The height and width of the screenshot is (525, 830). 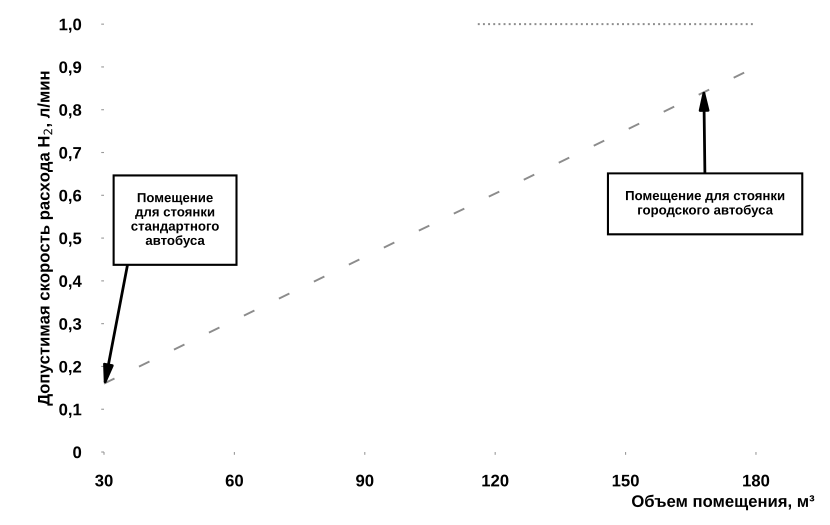 I want to click on y-tick-label: 0,6, so click(x=70, y=197).